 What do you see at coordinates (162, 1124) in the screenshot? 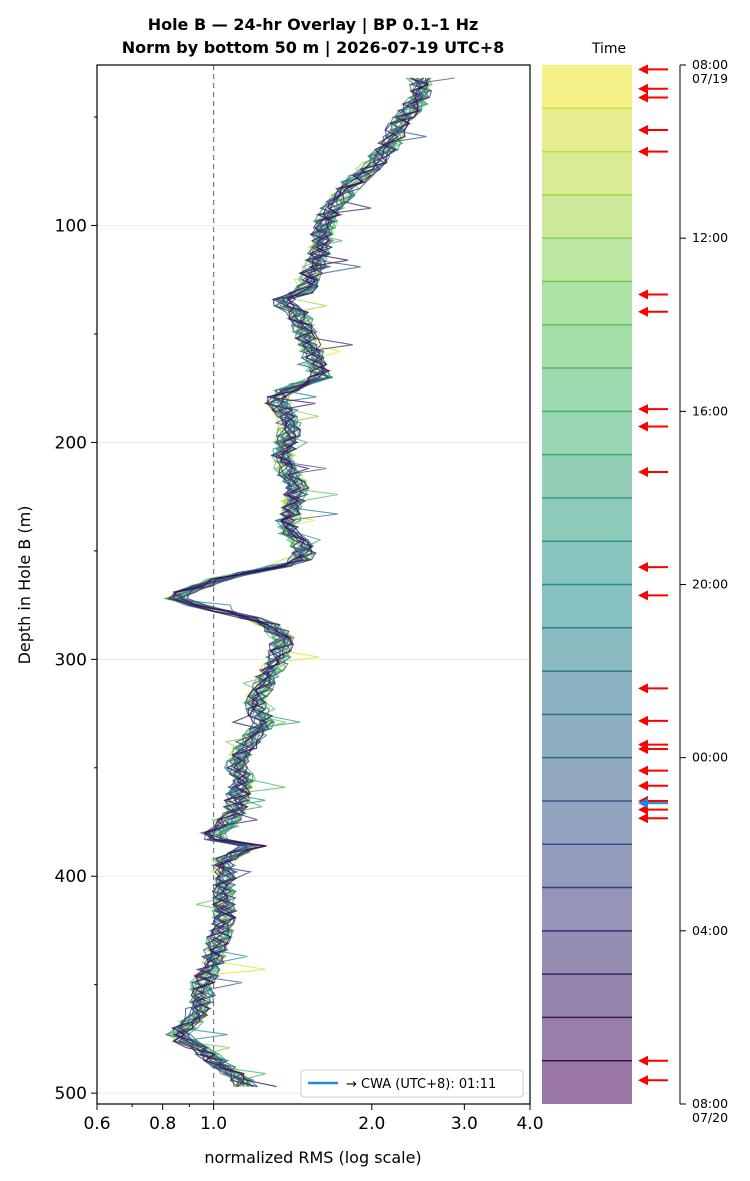
I see `x-tick-label: 0.8` at bounding box center [162, 1124].